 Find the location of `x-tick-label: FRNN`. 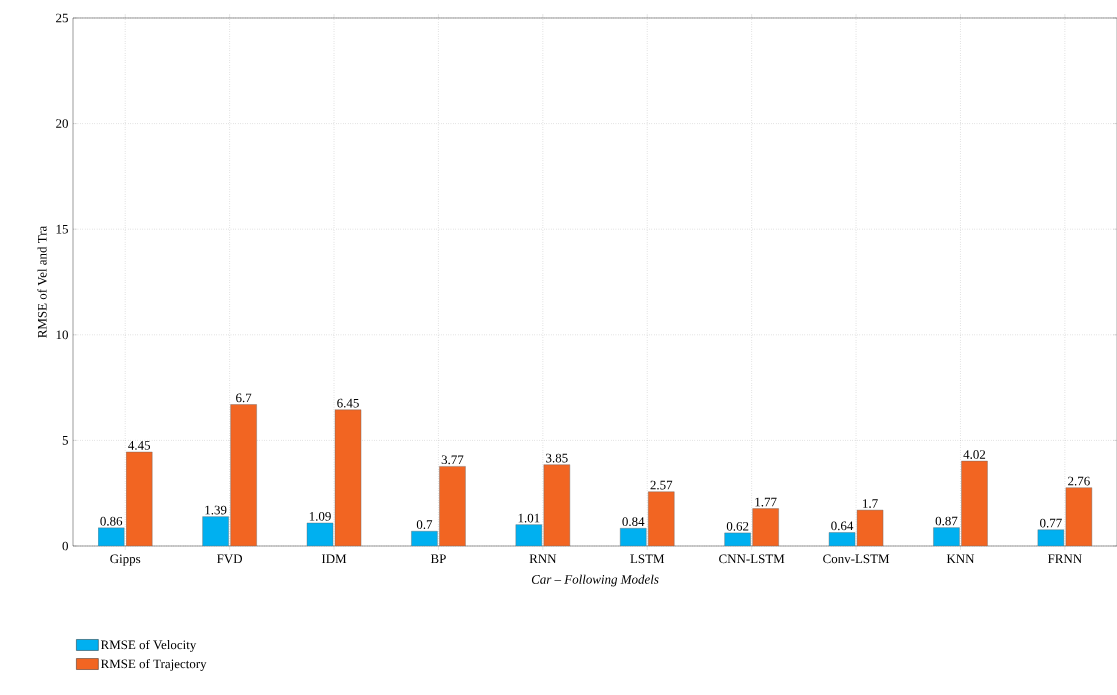

x-tick-label: FRNN is located at coordinates (1064, 558).